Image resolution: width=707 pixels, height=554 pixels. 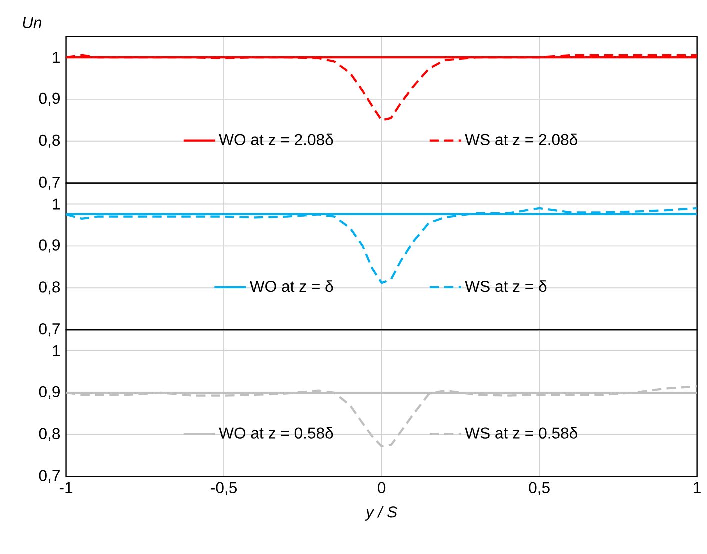 I want to click on legend-label: WO at z = 0.58δ, so click(x=276, y=433).